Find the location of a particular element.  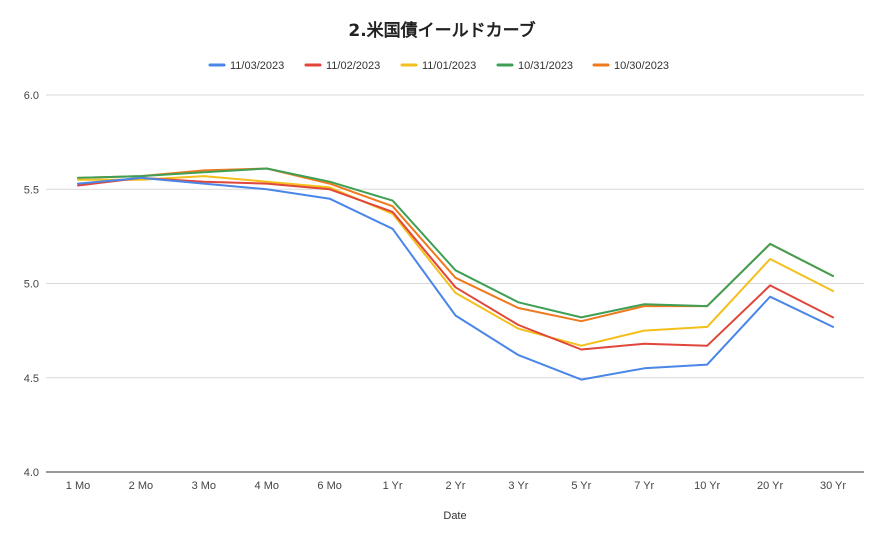

legend-item: 11/01/2023 is located at coordinates (438, 66).